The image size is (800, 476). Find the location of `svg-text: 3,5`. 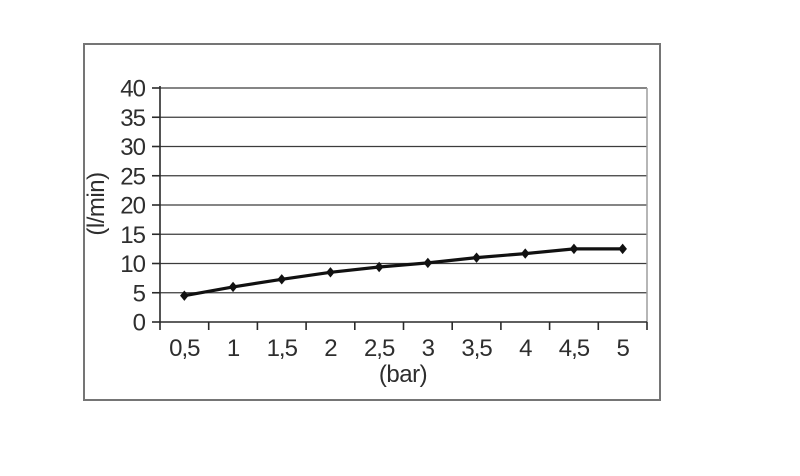

svg-text: 3,5 is located at coordinates (476, 348).